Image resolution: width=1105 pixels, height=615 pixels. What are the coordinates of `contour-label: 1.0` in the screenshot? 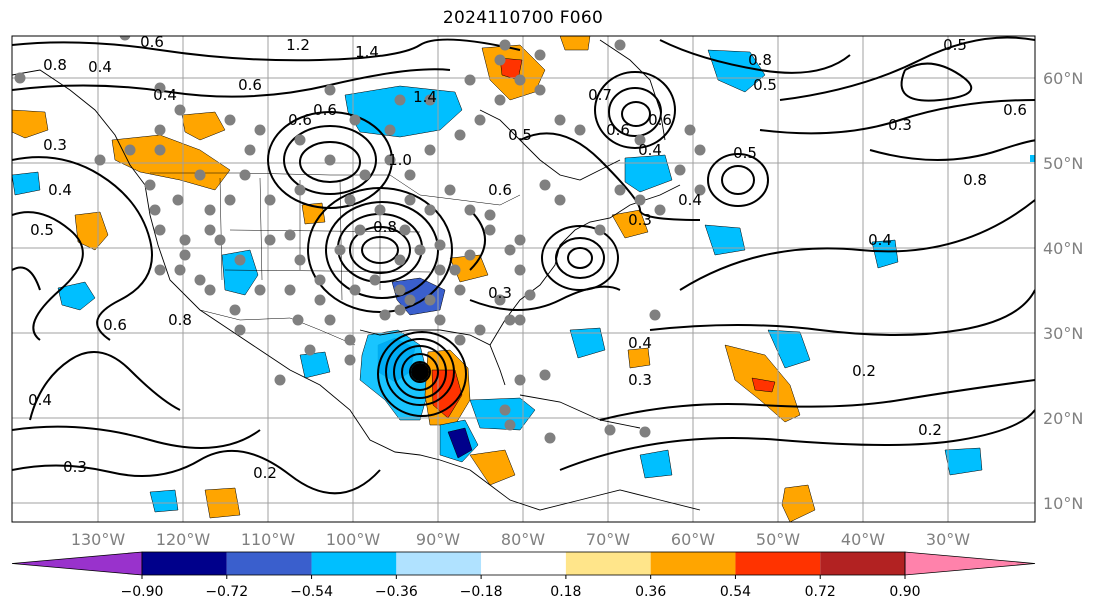 It's located at (400, 160).